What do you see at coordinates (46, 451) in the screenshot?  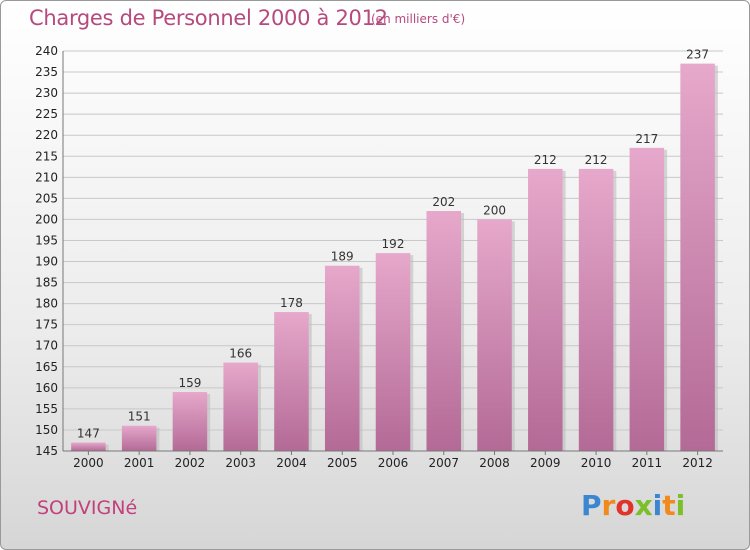 I see `y-tick-label: 145` at bounding box center [46, 451].